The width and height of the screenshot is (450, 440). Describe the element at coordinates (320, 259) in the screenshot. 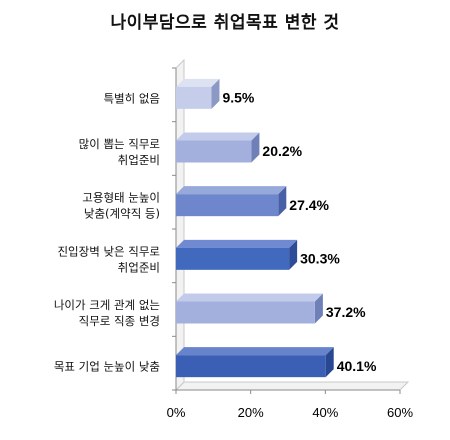

I see `value-label: 30.3%` at that location.